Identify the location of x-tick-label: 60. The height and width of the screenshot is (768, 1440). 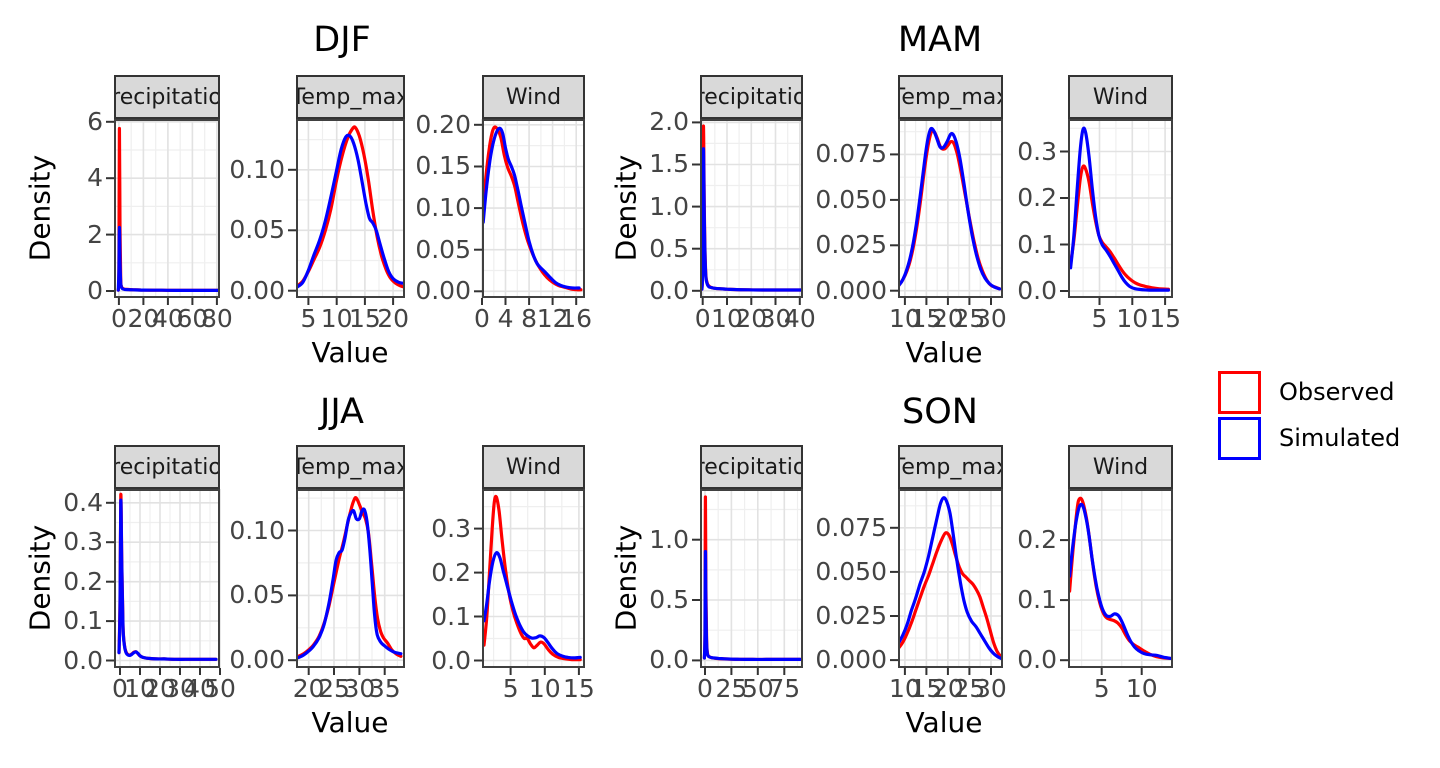
(192, 318).